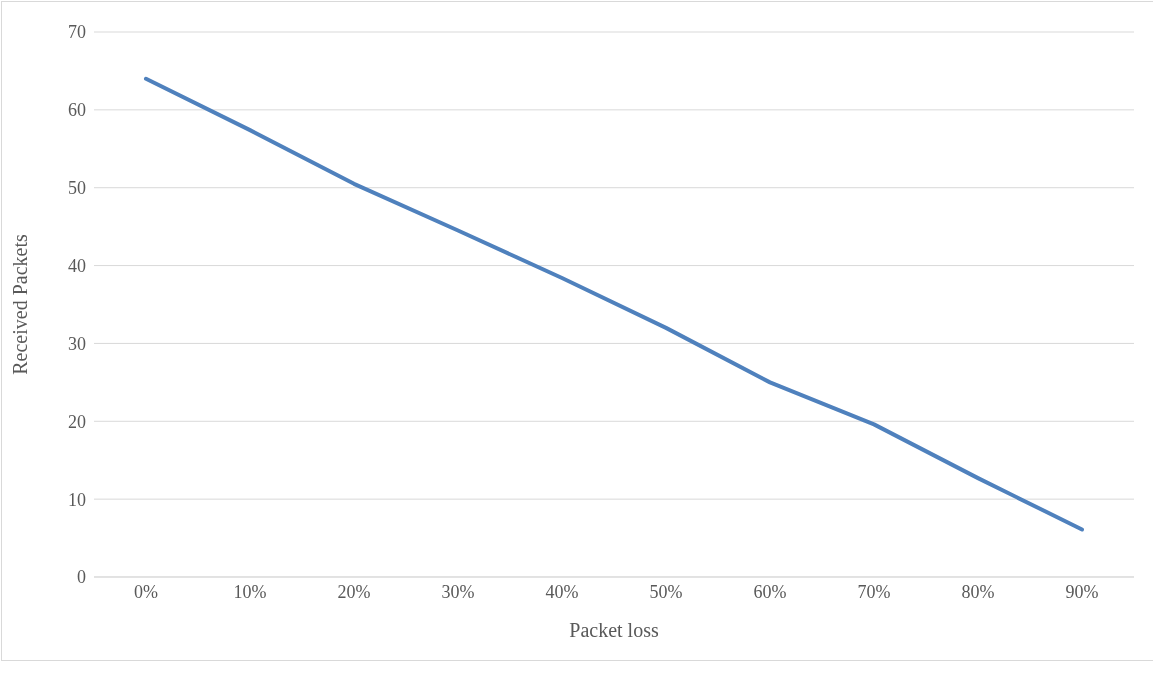  Describe the element at coordinates (77, 110) in the screenshot. I see `y-tick-label: 60` at that location.